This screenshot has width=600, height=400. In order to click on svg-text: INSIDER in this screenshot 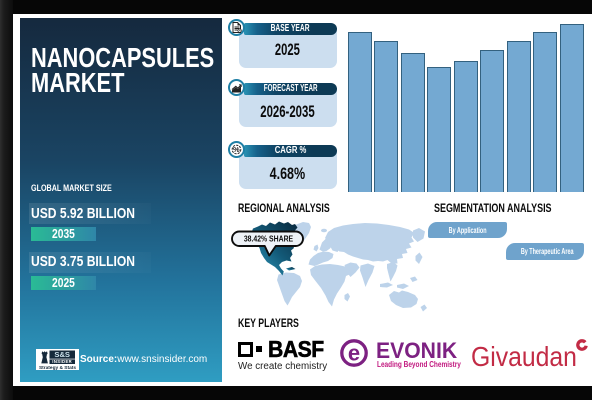, I will do `click(62, 361)`.